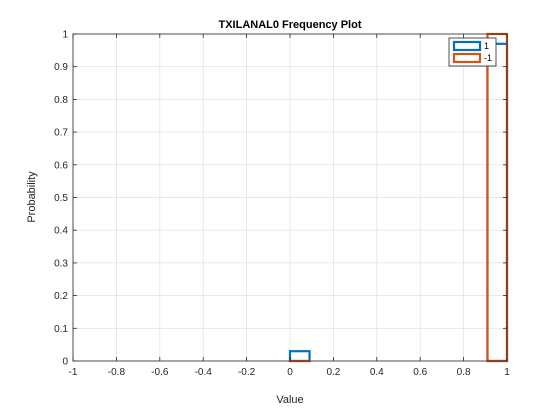 The width and height of the screenshot is (560, 420). What do you see at coordinates (377, 372) in the screenshot?
I see `x-tick-label: 0.4` at bounding box center [377, 372].